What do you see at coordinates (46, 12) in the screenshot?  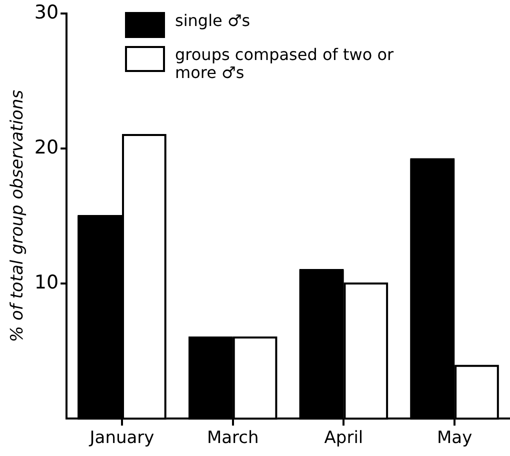 I see `y-tick-label: 30` at bounding box center [46, 12].